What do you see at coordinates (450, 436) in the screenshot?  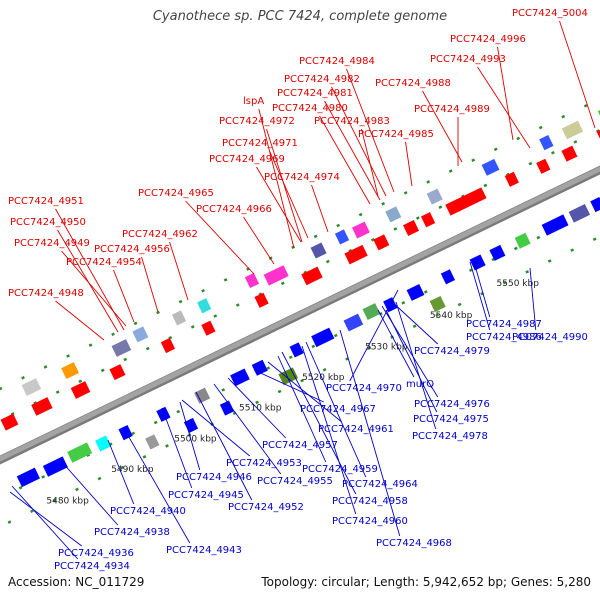 I see `bottom-gene-label: PCC7424_4978` at bounding box center [450, 436].